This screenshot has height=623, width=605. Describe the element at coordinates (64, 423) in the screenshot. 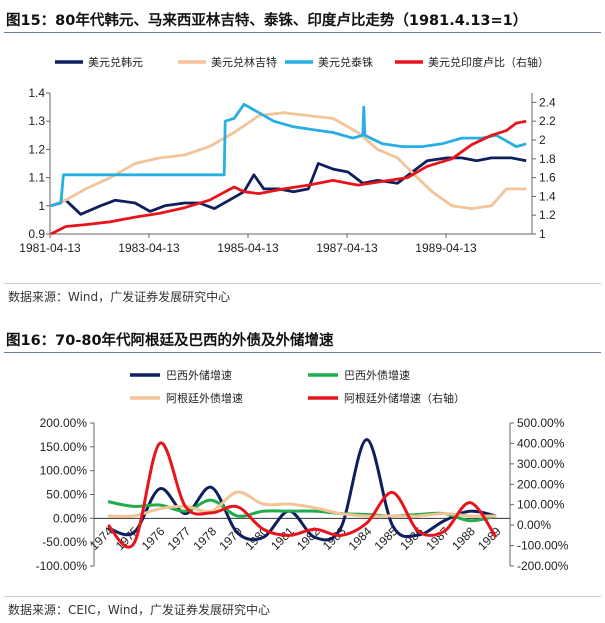

I see `y-tick-label: 200.00%` at that location.